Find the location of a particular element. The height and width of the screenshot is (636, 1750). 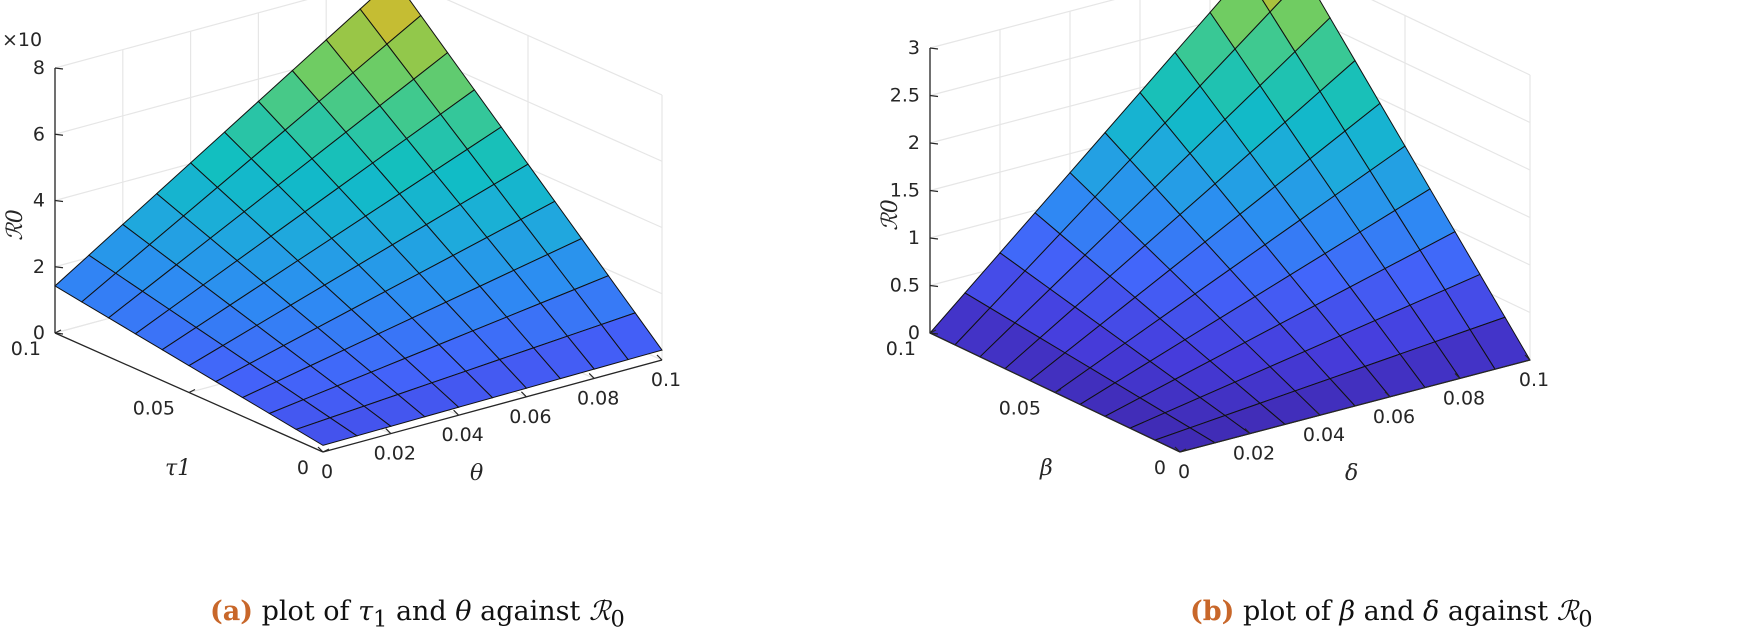

caption-b-post: against is located at coordinates (1498, 611).